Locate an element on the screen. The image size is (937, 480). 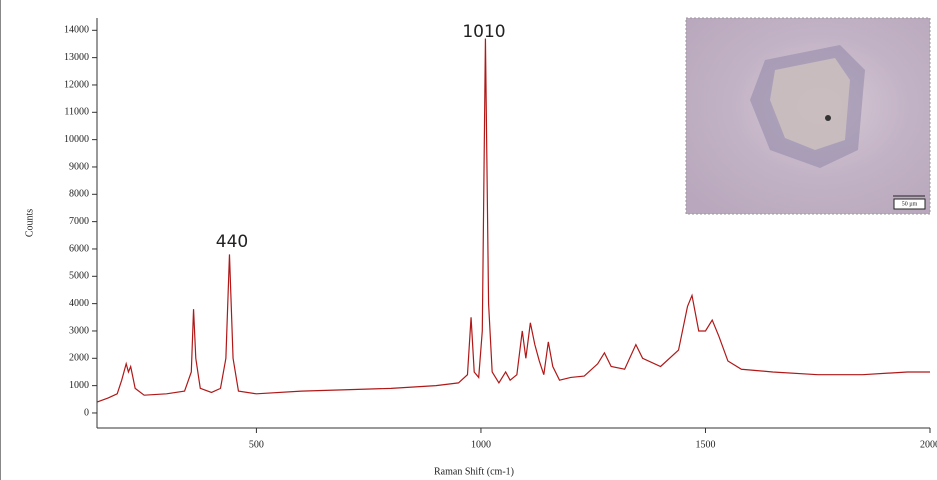
x-tick-label: 1000 is located at coordinates (481, 444).